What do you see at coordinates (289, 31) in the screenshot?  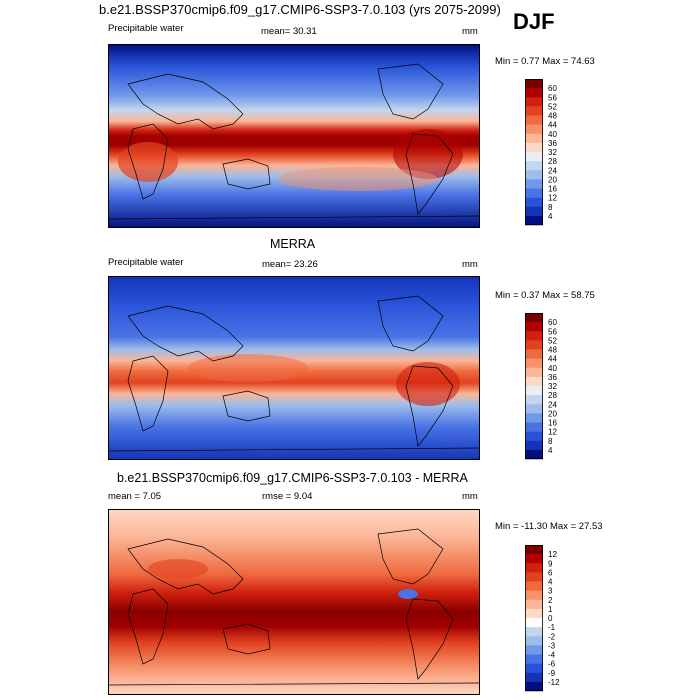 I see `panel1-mean-label: mean= 30.31` at bounding box center [289, 31].